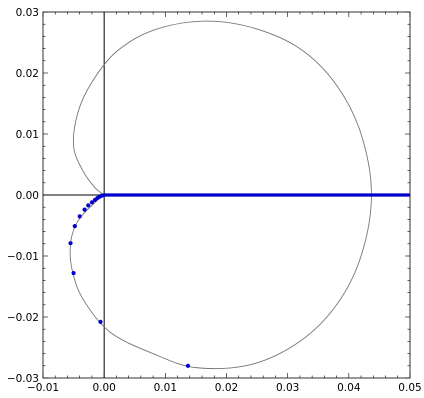 The image size is (424, 398). I want to click on y-tick-label: 0.00, so click(27, 196).